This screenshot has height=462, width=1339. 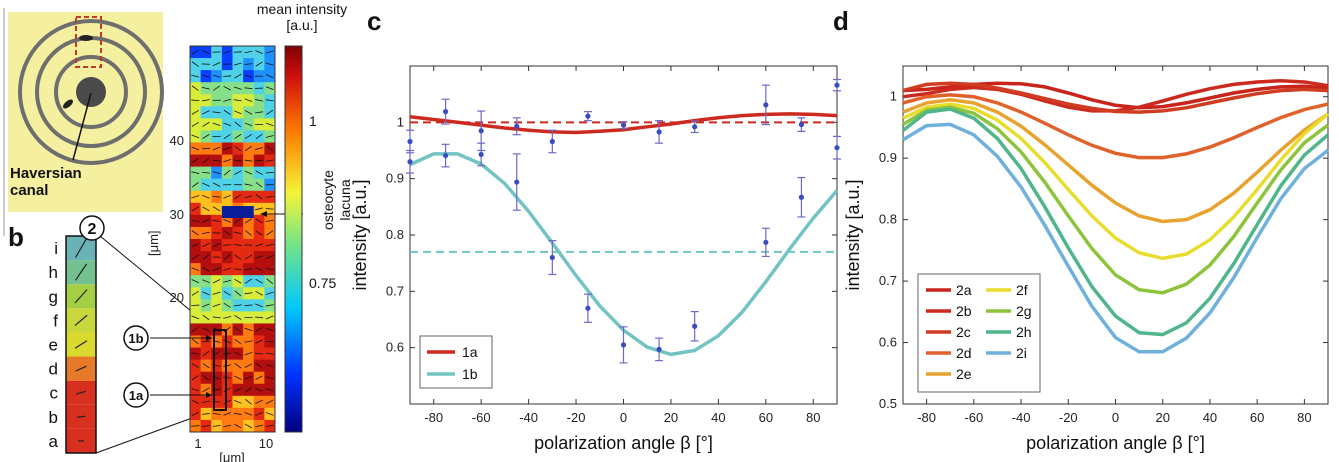 I want to click on region-1b-marker, so click(x=136, y=338).